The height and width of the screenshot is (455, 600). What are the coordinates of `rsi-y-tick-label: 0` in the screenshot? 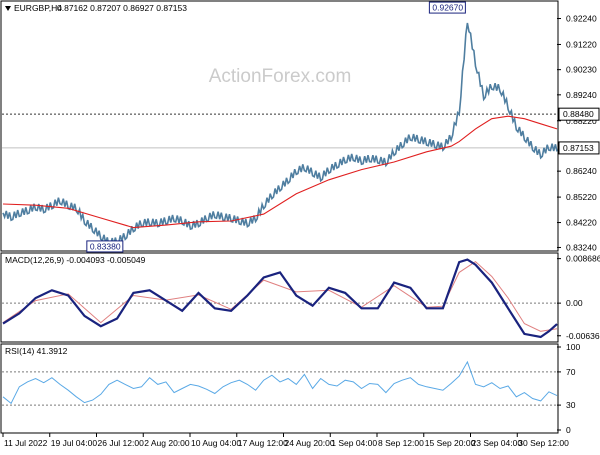 It's located at (568, 430).